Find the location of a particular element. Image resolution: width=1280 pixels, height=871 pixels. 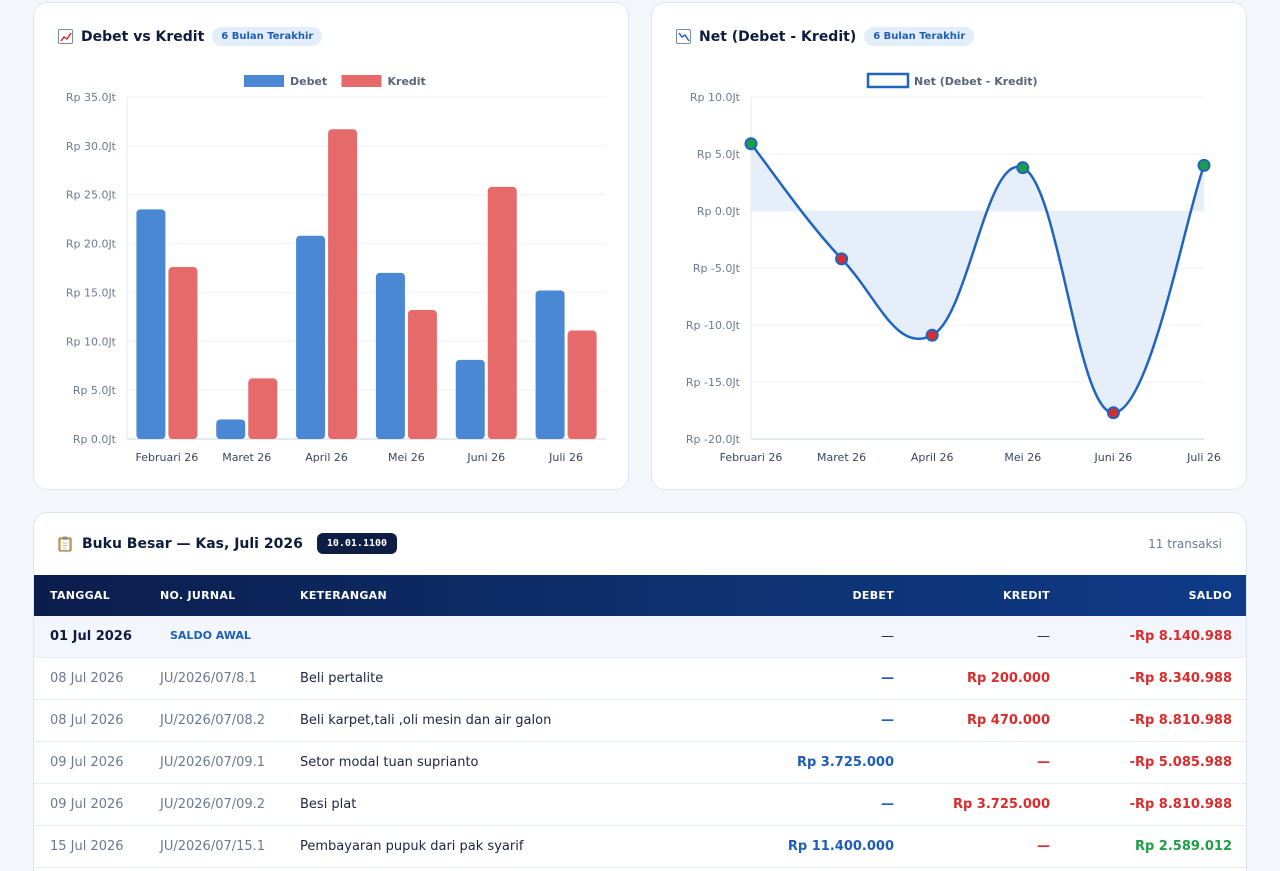

row-journal-ref: JU/2026/07/8.1 is located at coordinates (208, 678).